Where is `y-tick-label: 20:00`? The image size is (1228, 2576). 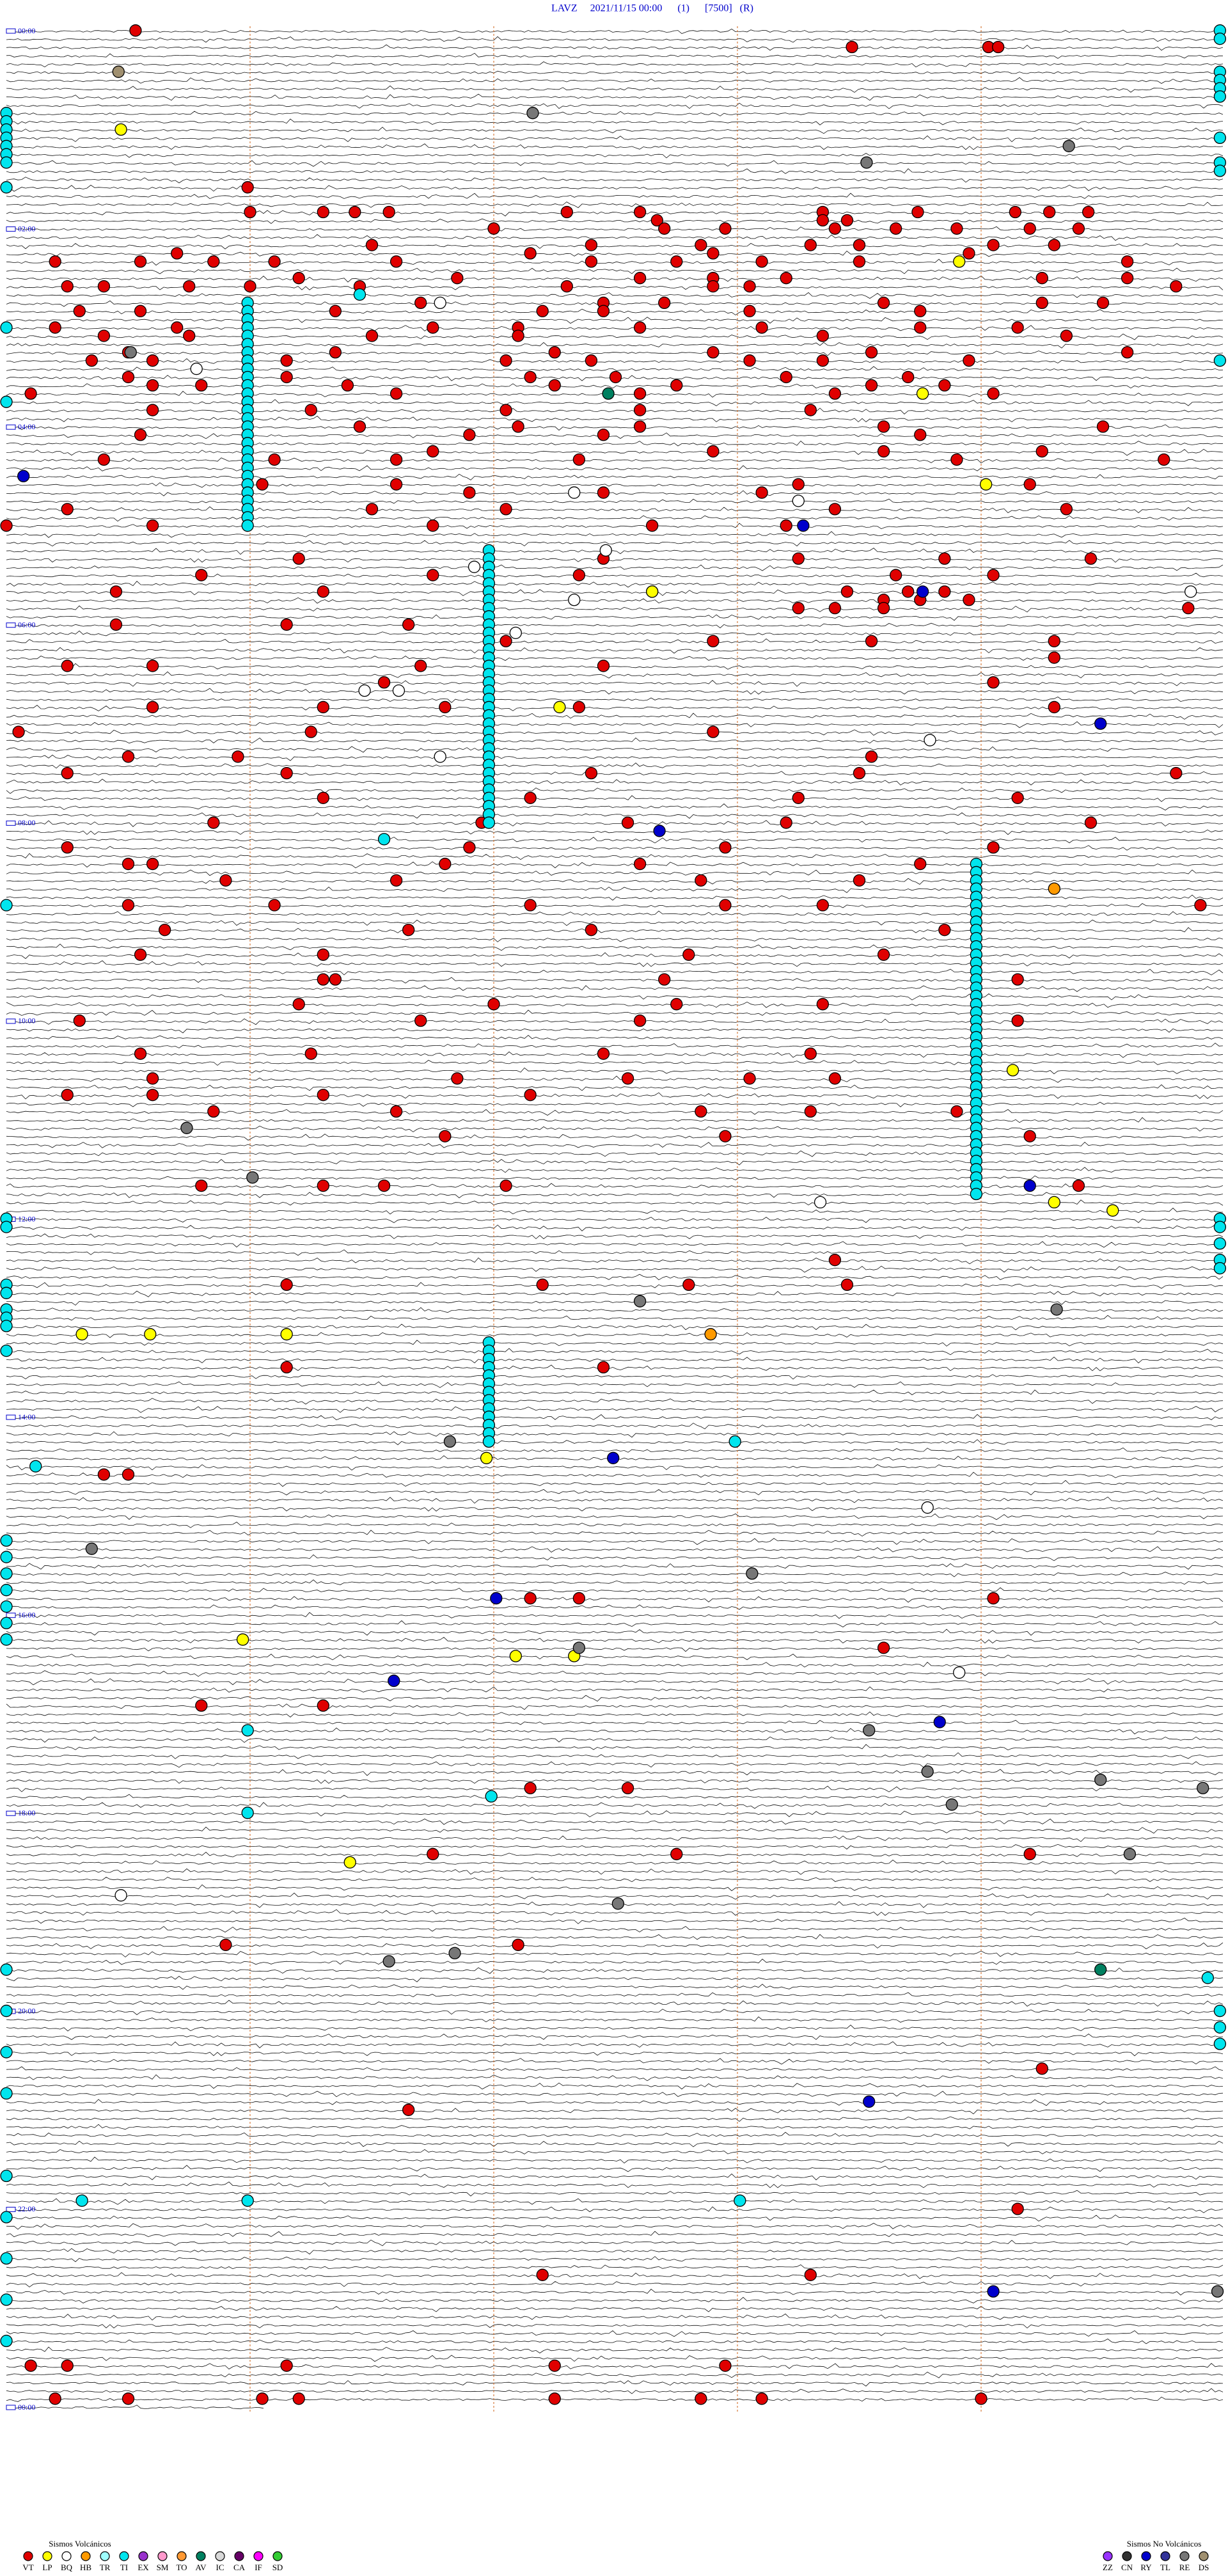
y-tick-label: 20:00 is located at coordinates (26, 2011).